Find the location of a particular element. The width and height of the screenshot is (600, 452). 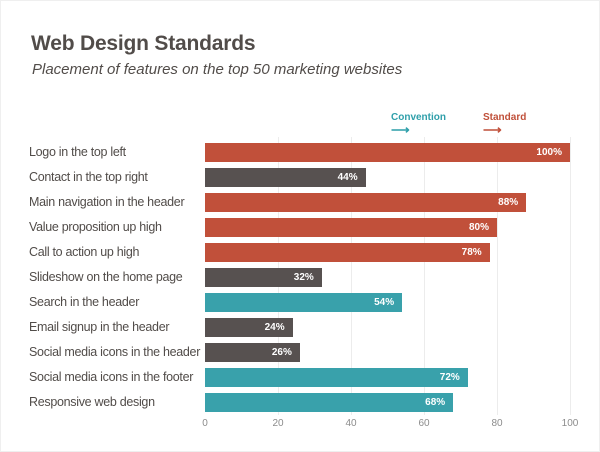

bar-row: Social media icons in the header 26% is located at coordinates (300, 352).